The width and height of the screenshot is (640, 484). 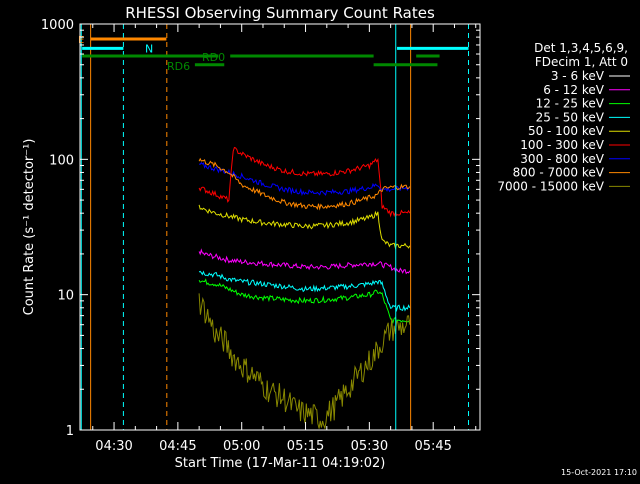 I want to click on legend-label: 3 - 6 keV, so click(x=578, y=76).